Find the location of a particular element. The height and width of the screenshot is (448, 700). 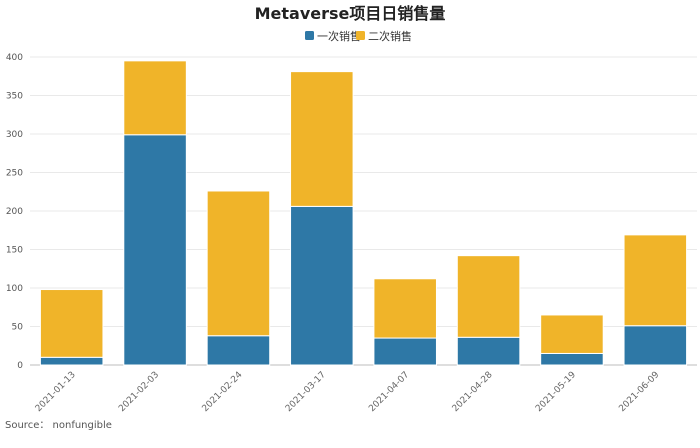

source-note: Source： nonfungible is located at coordinates (58, 425).